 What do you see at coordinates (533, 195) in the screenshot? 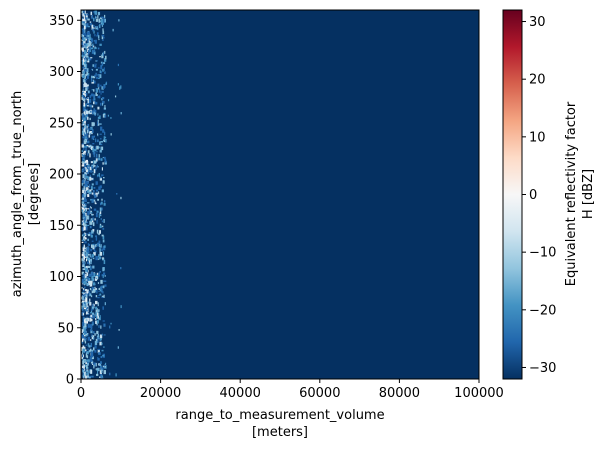
I see `colorbar-tick-label: 0` at bounding box center [533, 195].